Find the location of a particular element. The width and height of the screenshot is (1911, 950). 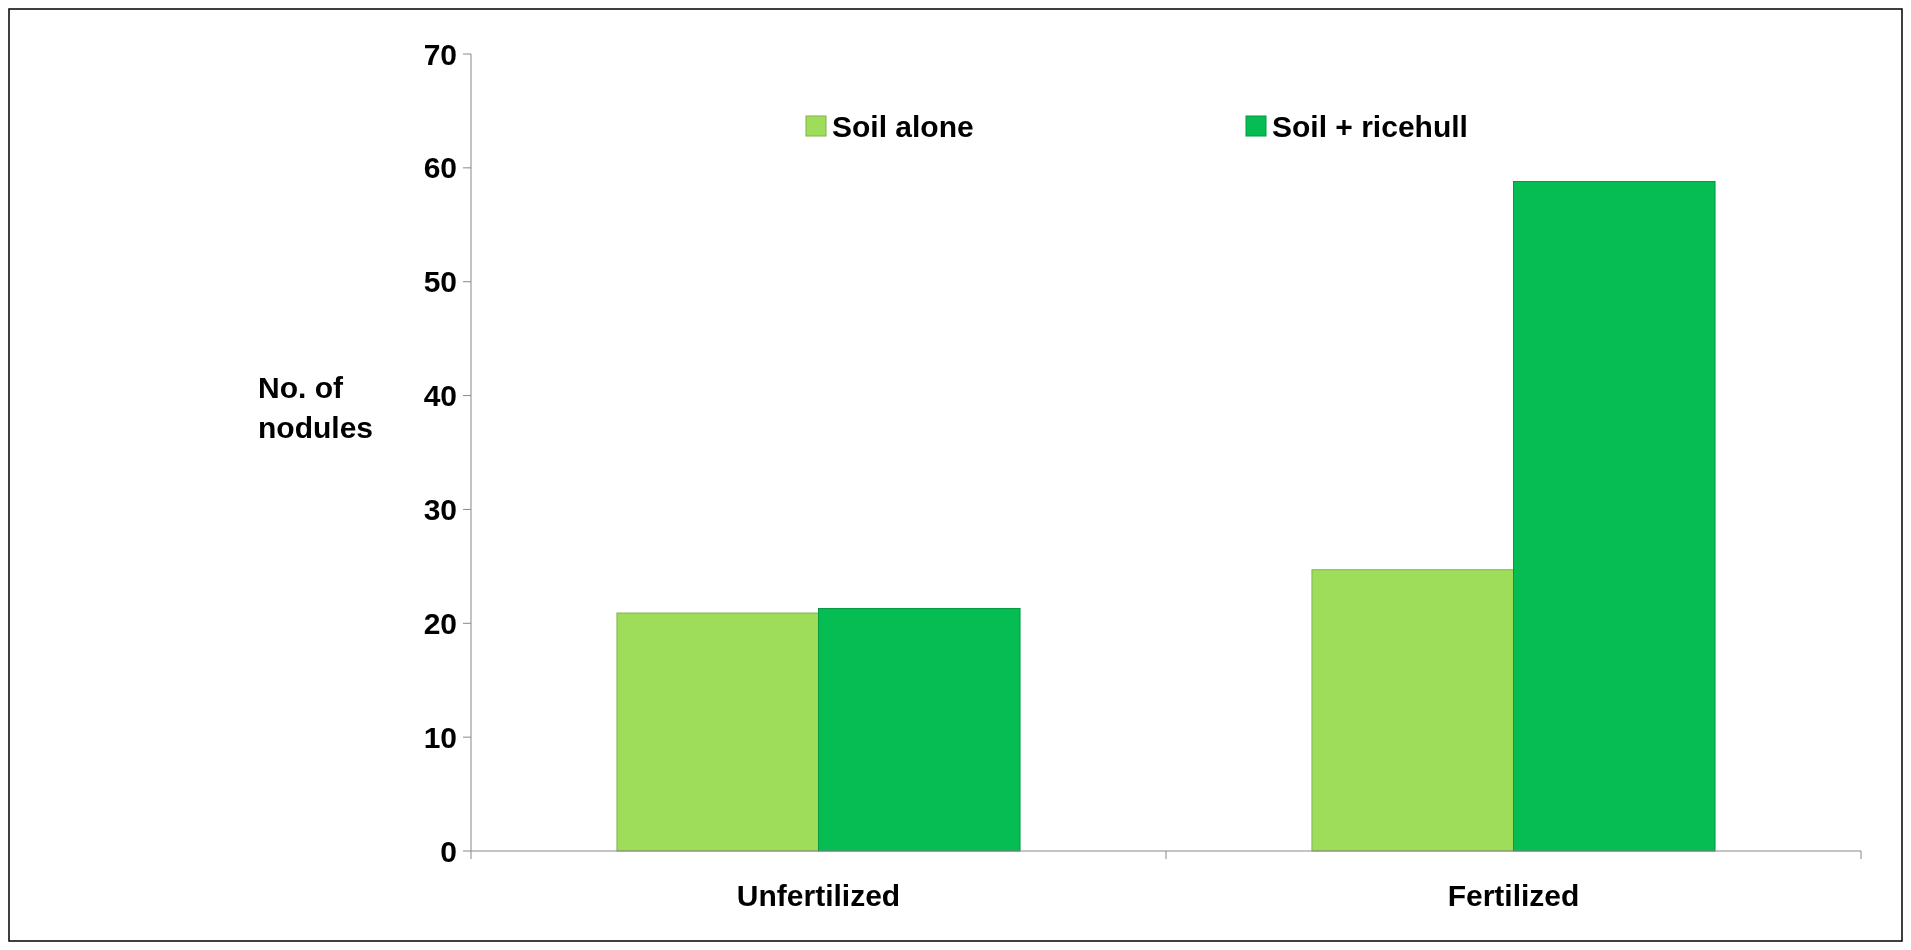

x-tick-label: Unfertilized is located at coordinates (818, 895).